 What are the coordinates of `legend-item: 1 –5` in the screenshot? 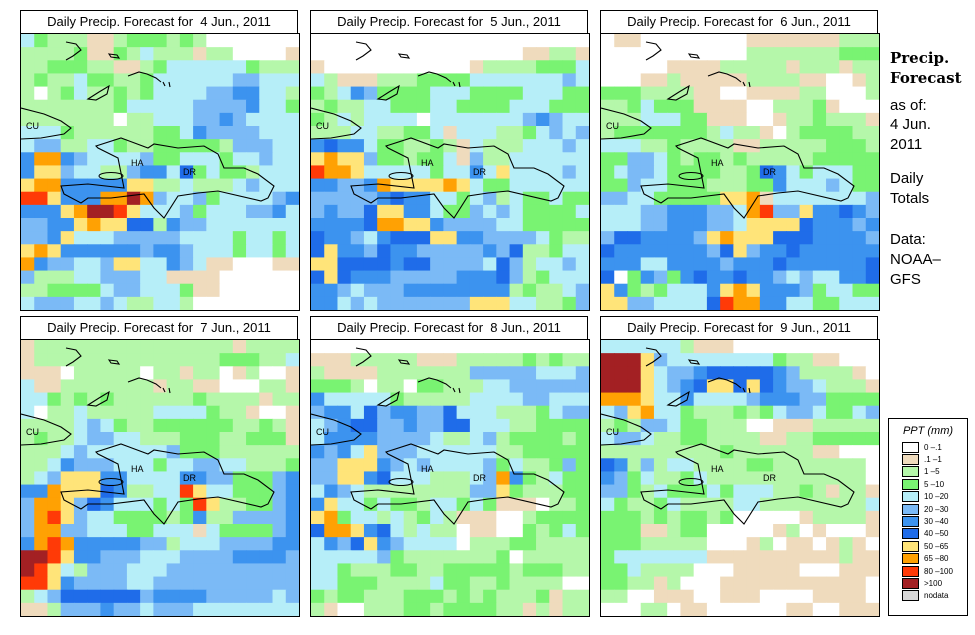 It's located at (934, 472).